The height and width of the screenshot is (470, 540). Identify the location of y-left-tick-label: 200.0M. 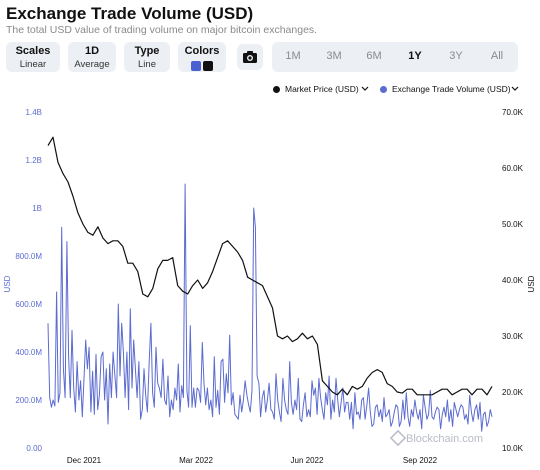
(28, 400).